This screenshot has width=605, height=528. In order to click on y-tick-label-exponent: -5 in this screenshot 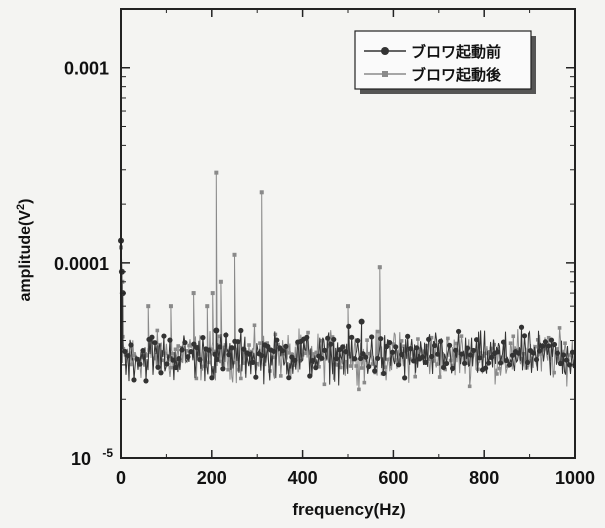, I will do `click(107, 453)`.